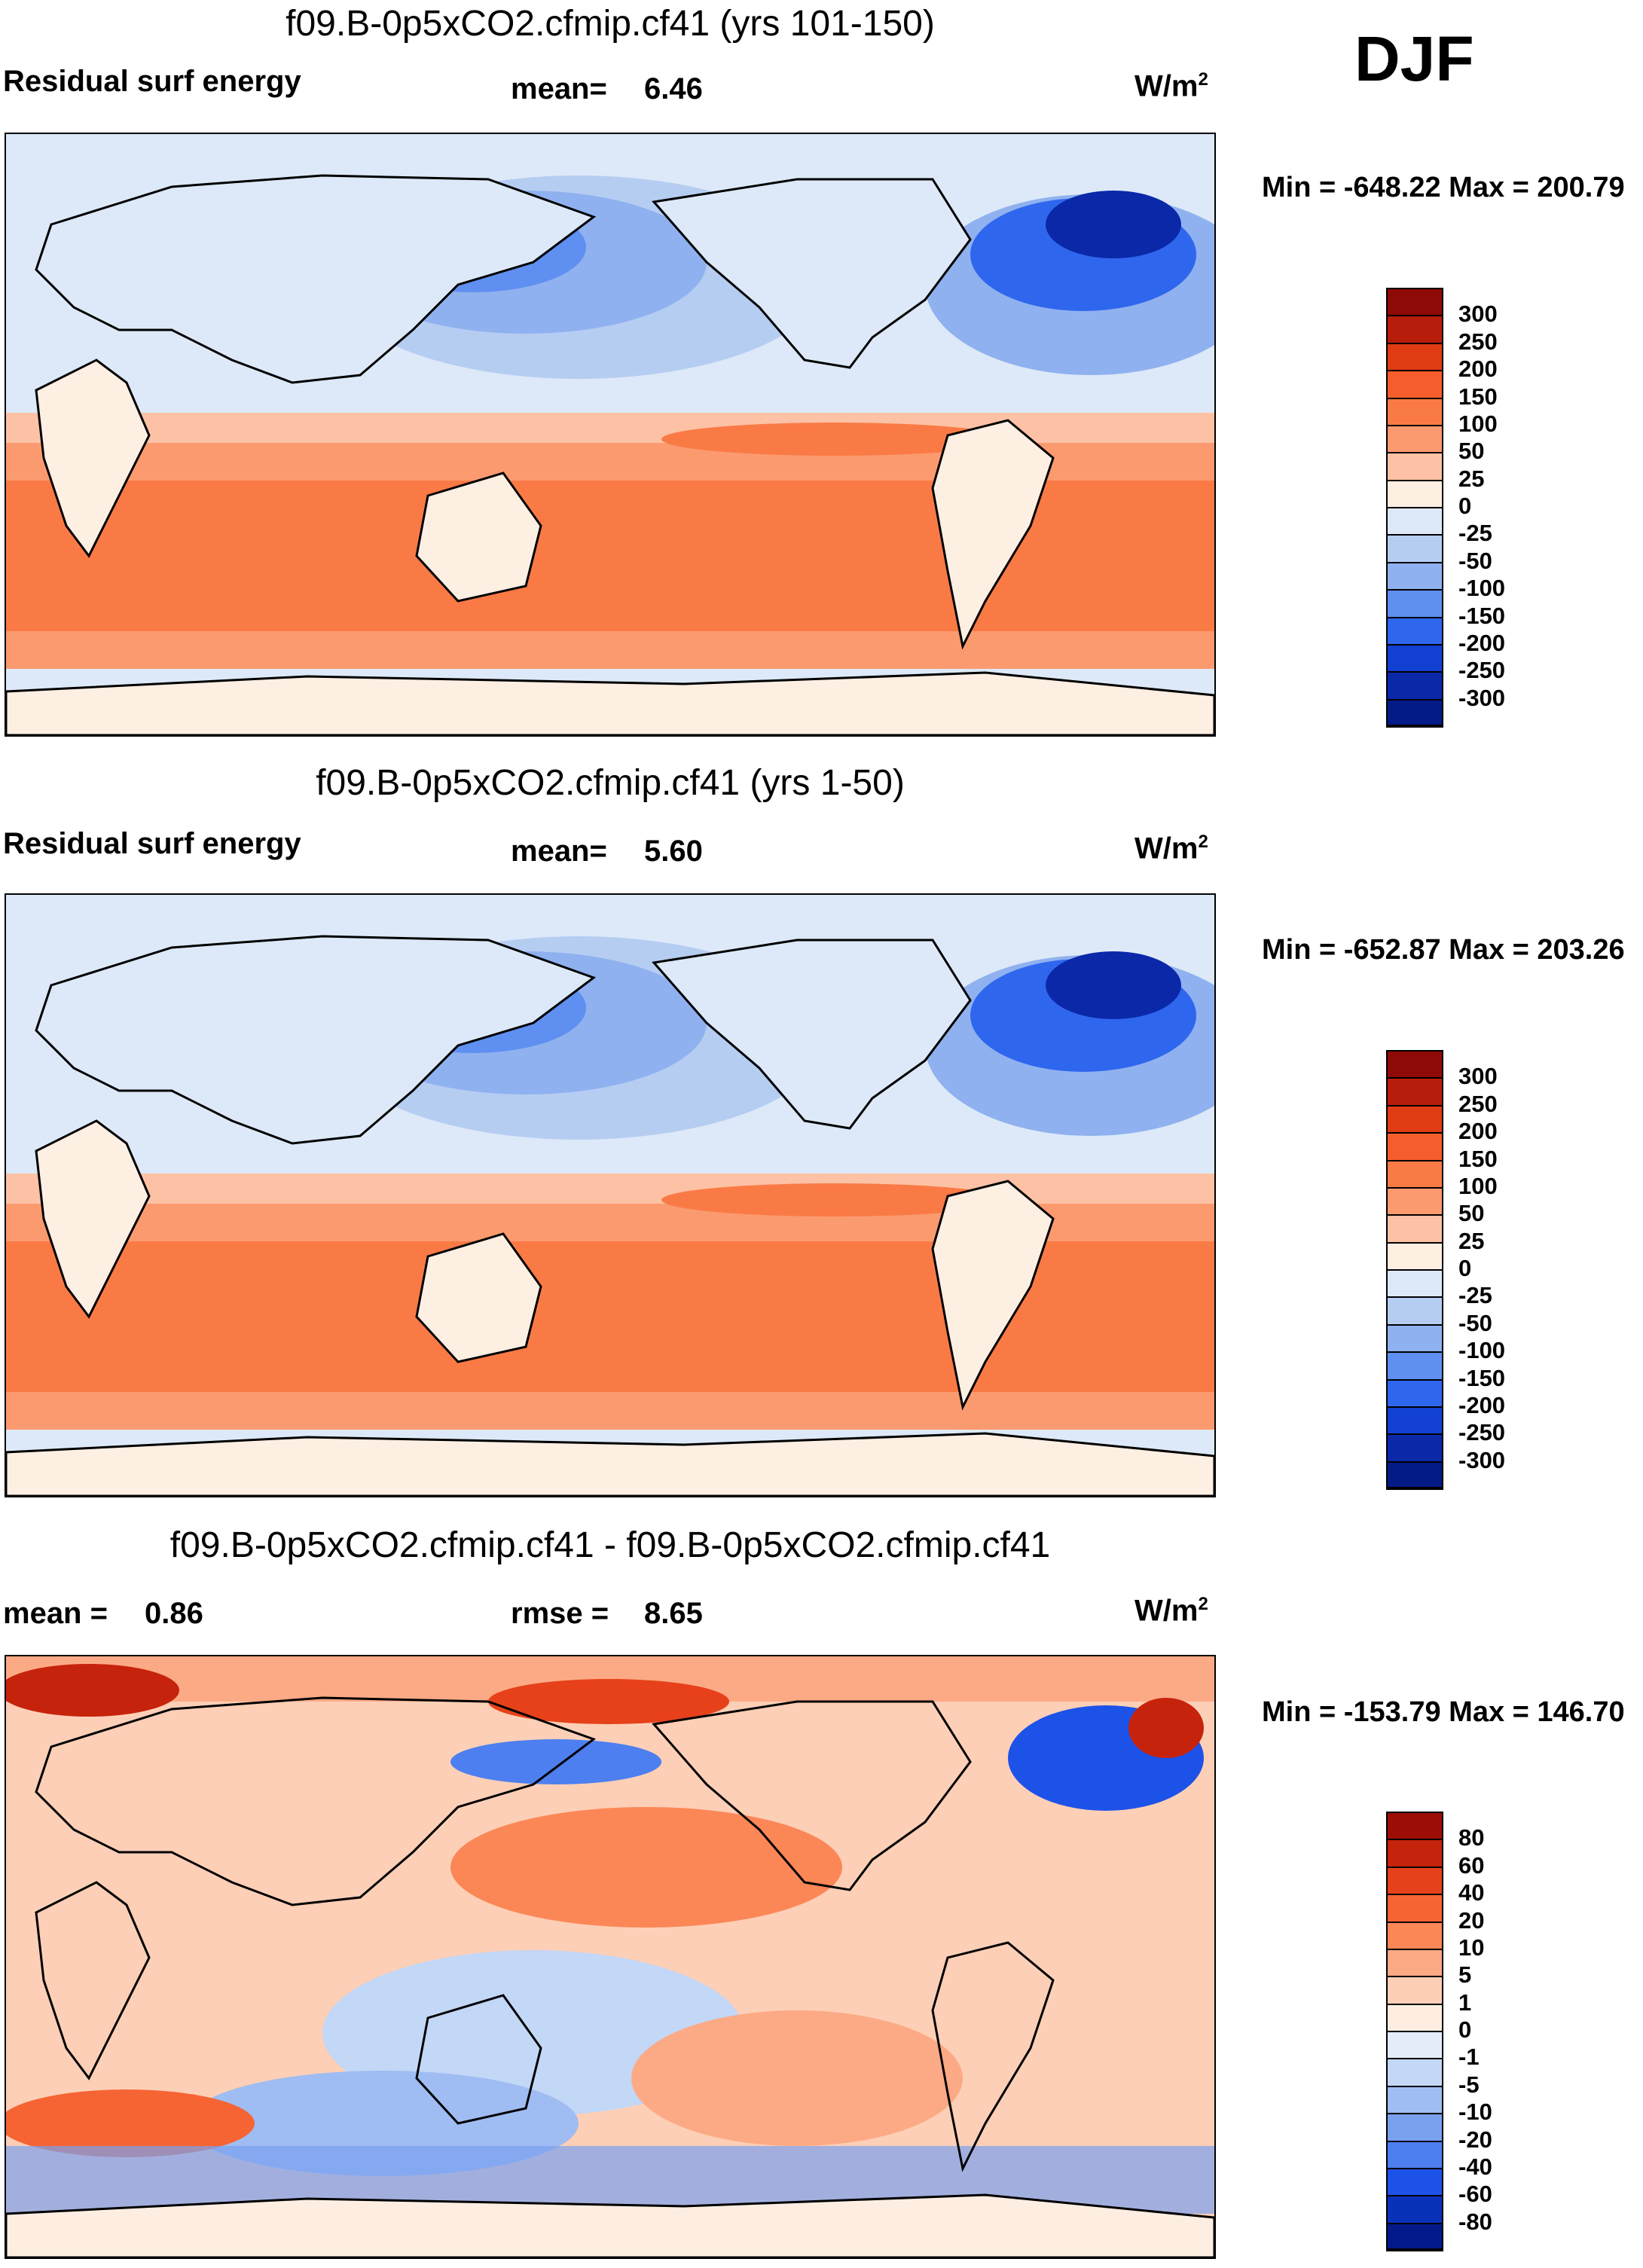 Image resolution: width=1643 pixels, height=2268 pixels. Describe the element at coordinates (1113, 985) in the screenshot. I see `panel2-natl-core` at that location.